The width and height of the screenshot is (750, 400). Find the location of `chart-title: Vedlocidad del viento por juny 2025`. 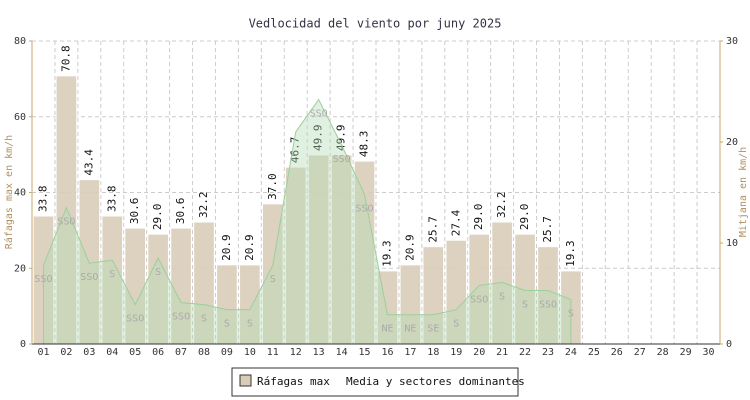

chart-title: Vedlocidad del viento por juny 2025 is located at coordinates (375, 24).